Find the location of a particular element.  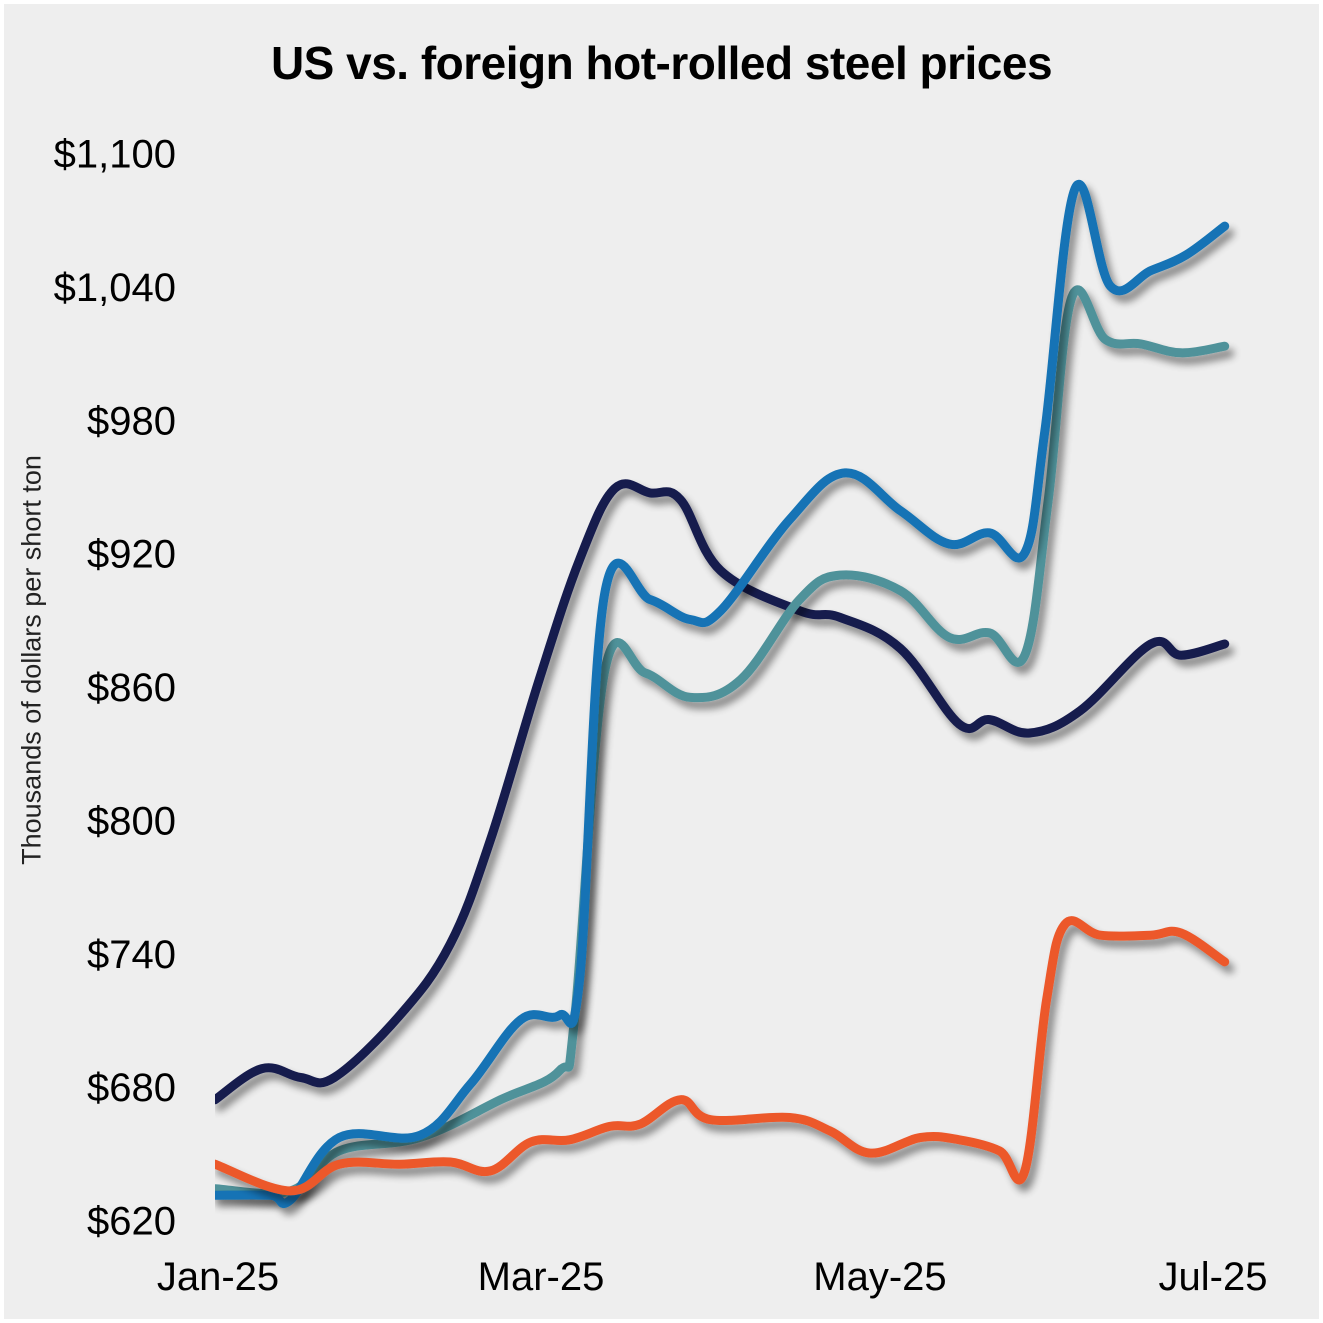

x-axis: Jan-25 Mar-25 May-25 Jul-25 is located at coordinates (712, 1277).